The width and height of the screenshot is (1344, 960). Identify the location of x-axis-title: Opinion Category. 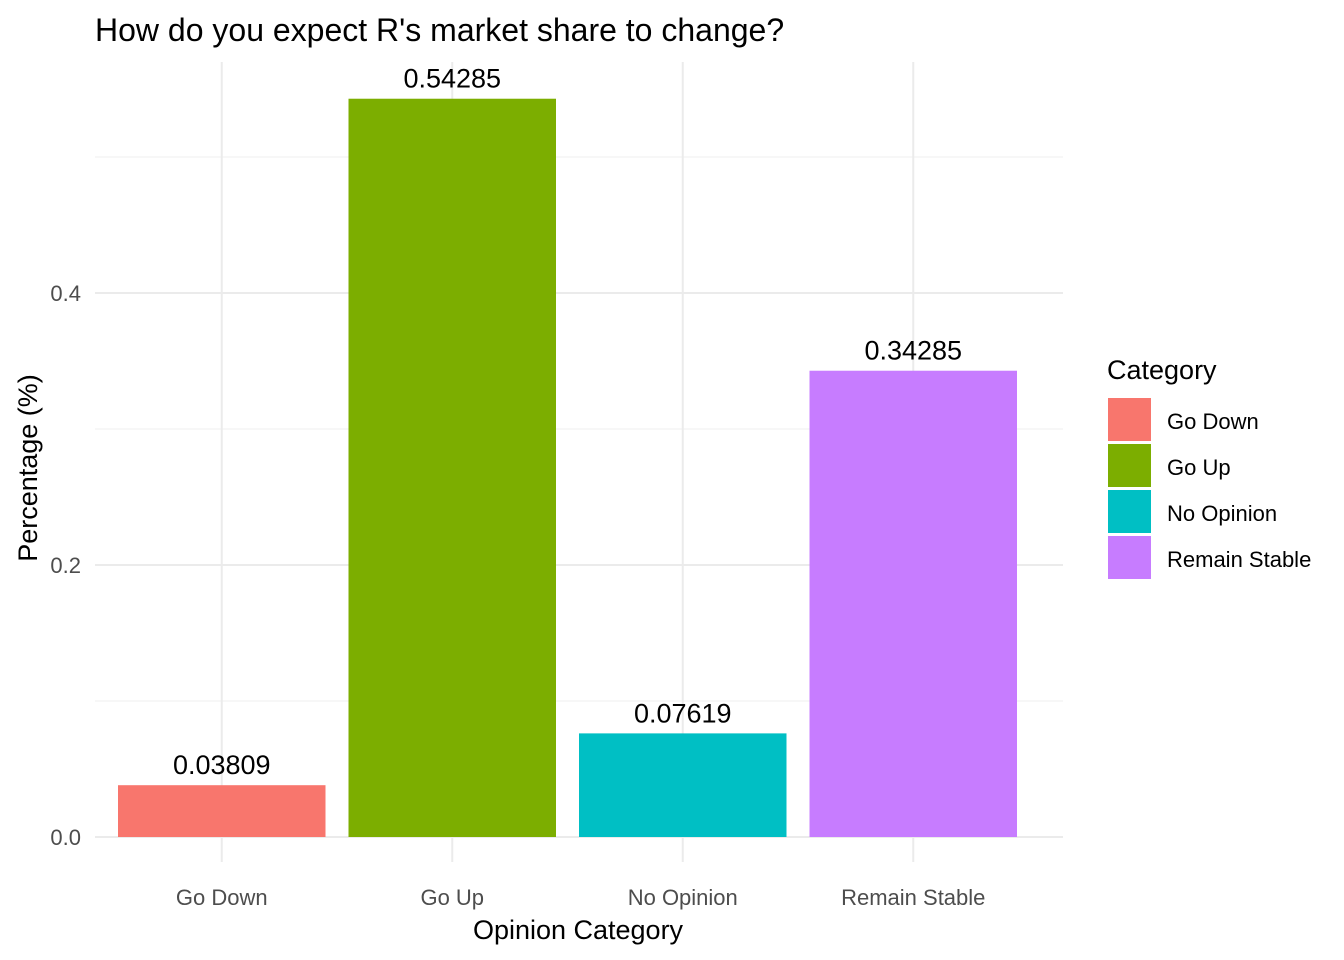
(578, 930).